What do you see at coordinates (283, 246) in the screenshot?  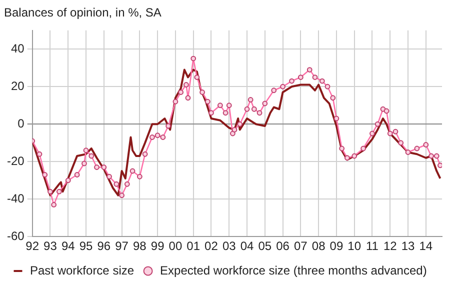 I see `x-tick-label: 06` at bounding box center [283, 246].